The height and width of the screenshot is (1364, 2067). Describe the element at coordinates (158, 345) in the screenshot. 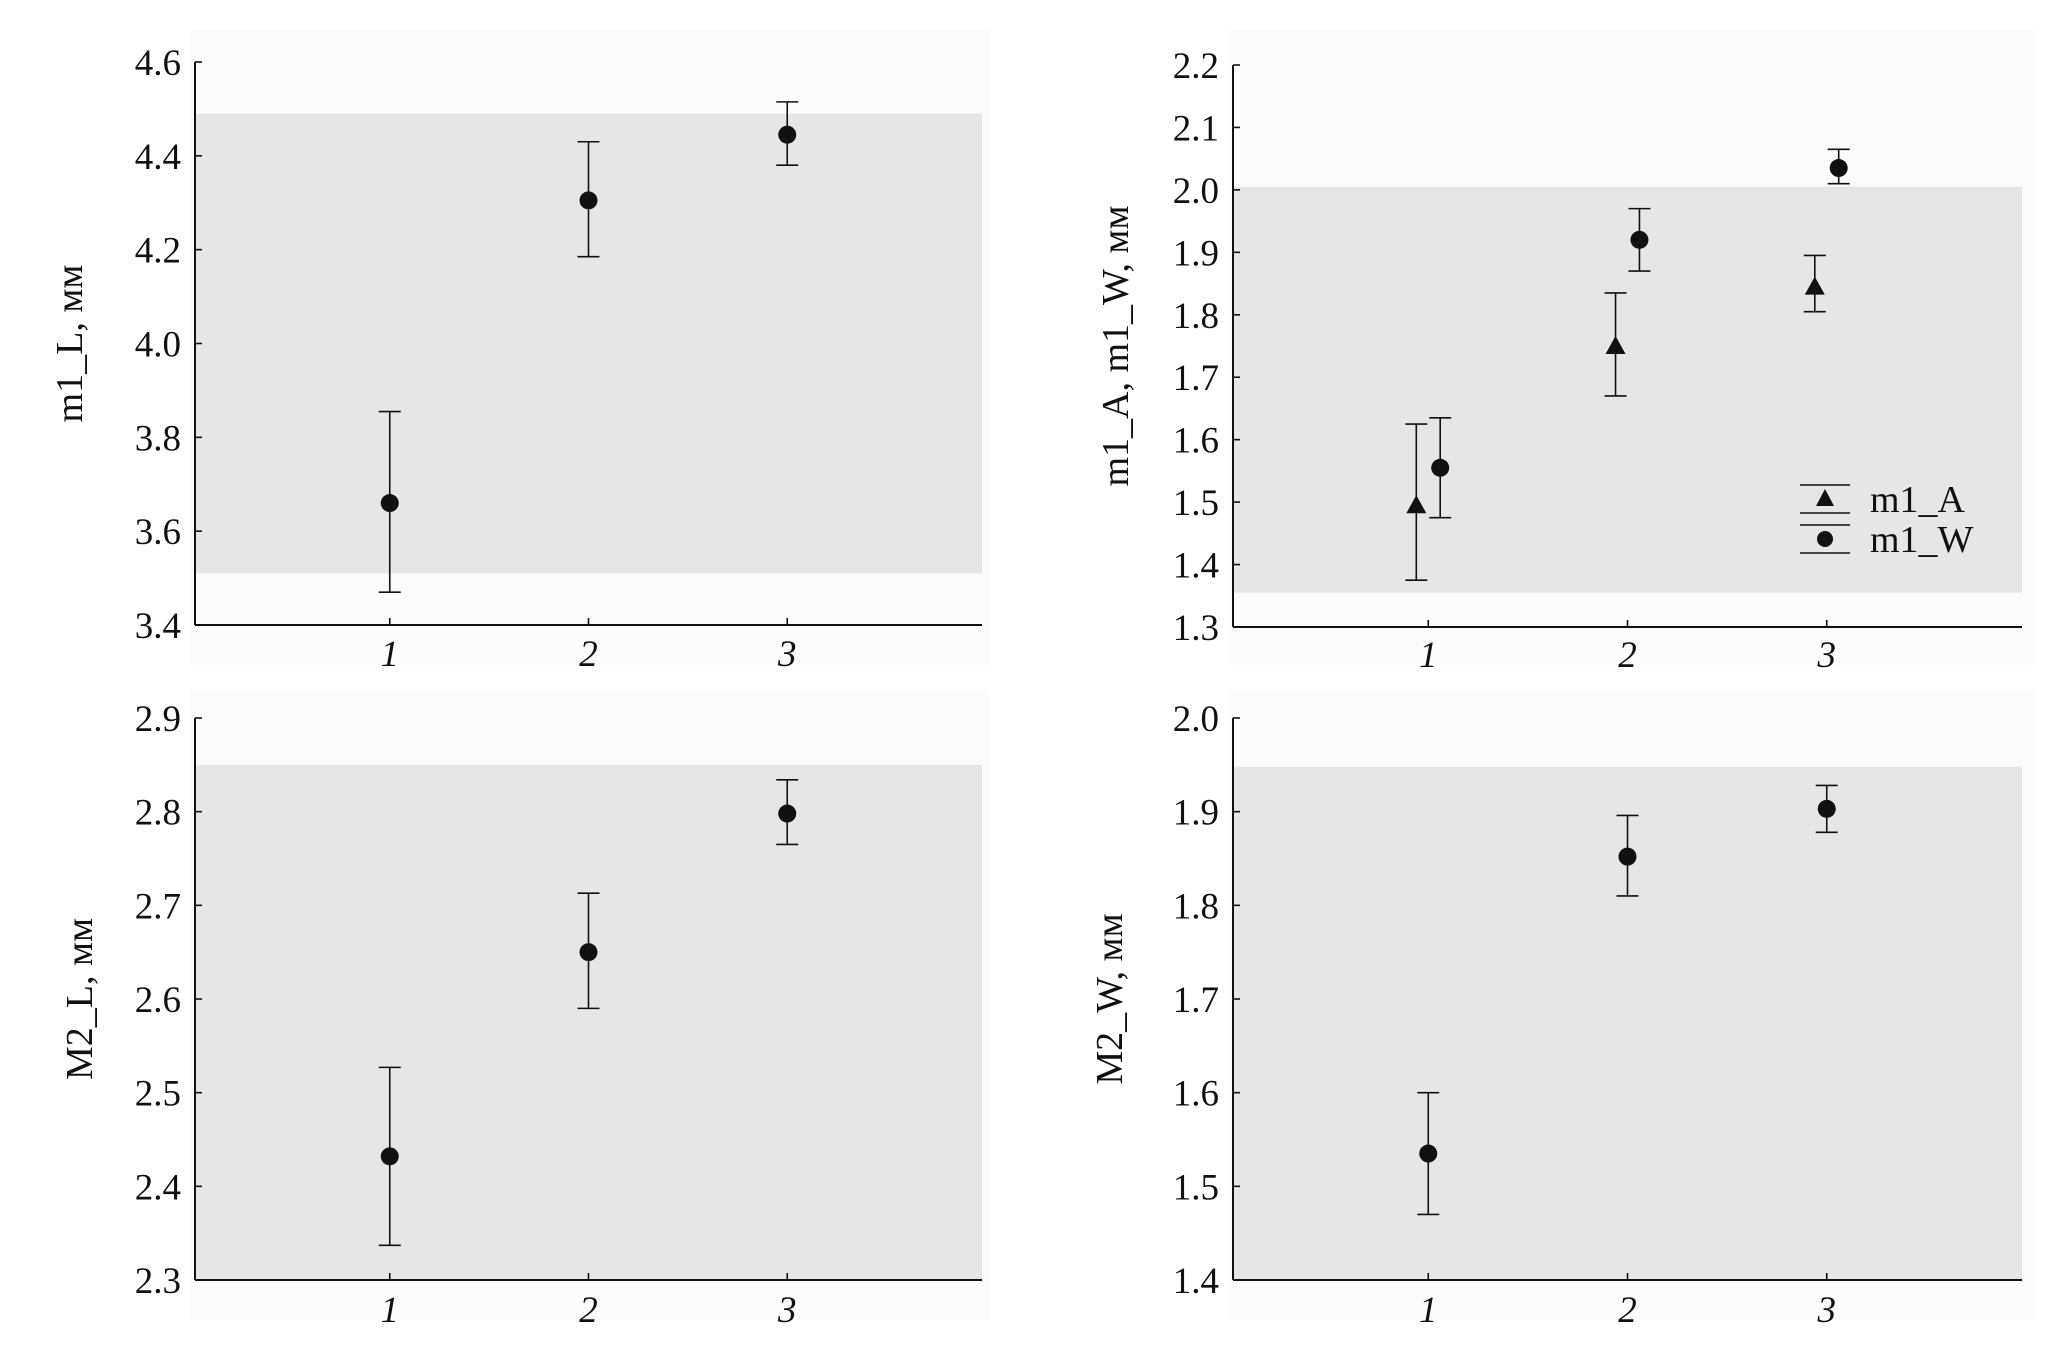

I see `y-tick-label: 4.0` at that location.